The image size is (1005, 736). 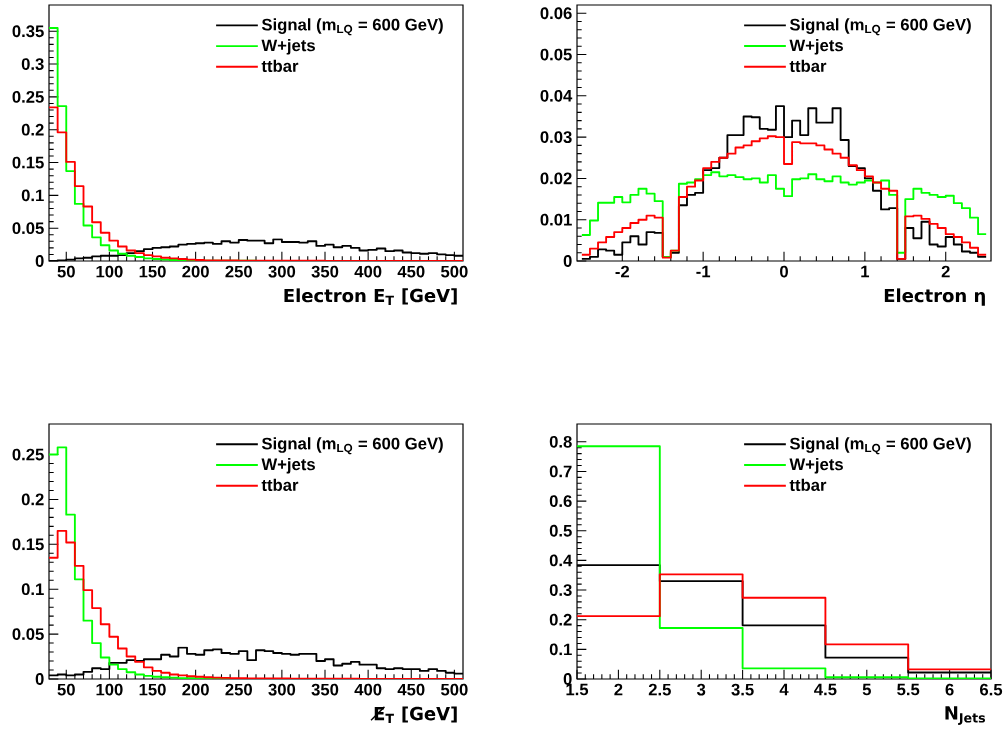 I want to click on x-tick-label: 1.5, so click(x=577, y=689).